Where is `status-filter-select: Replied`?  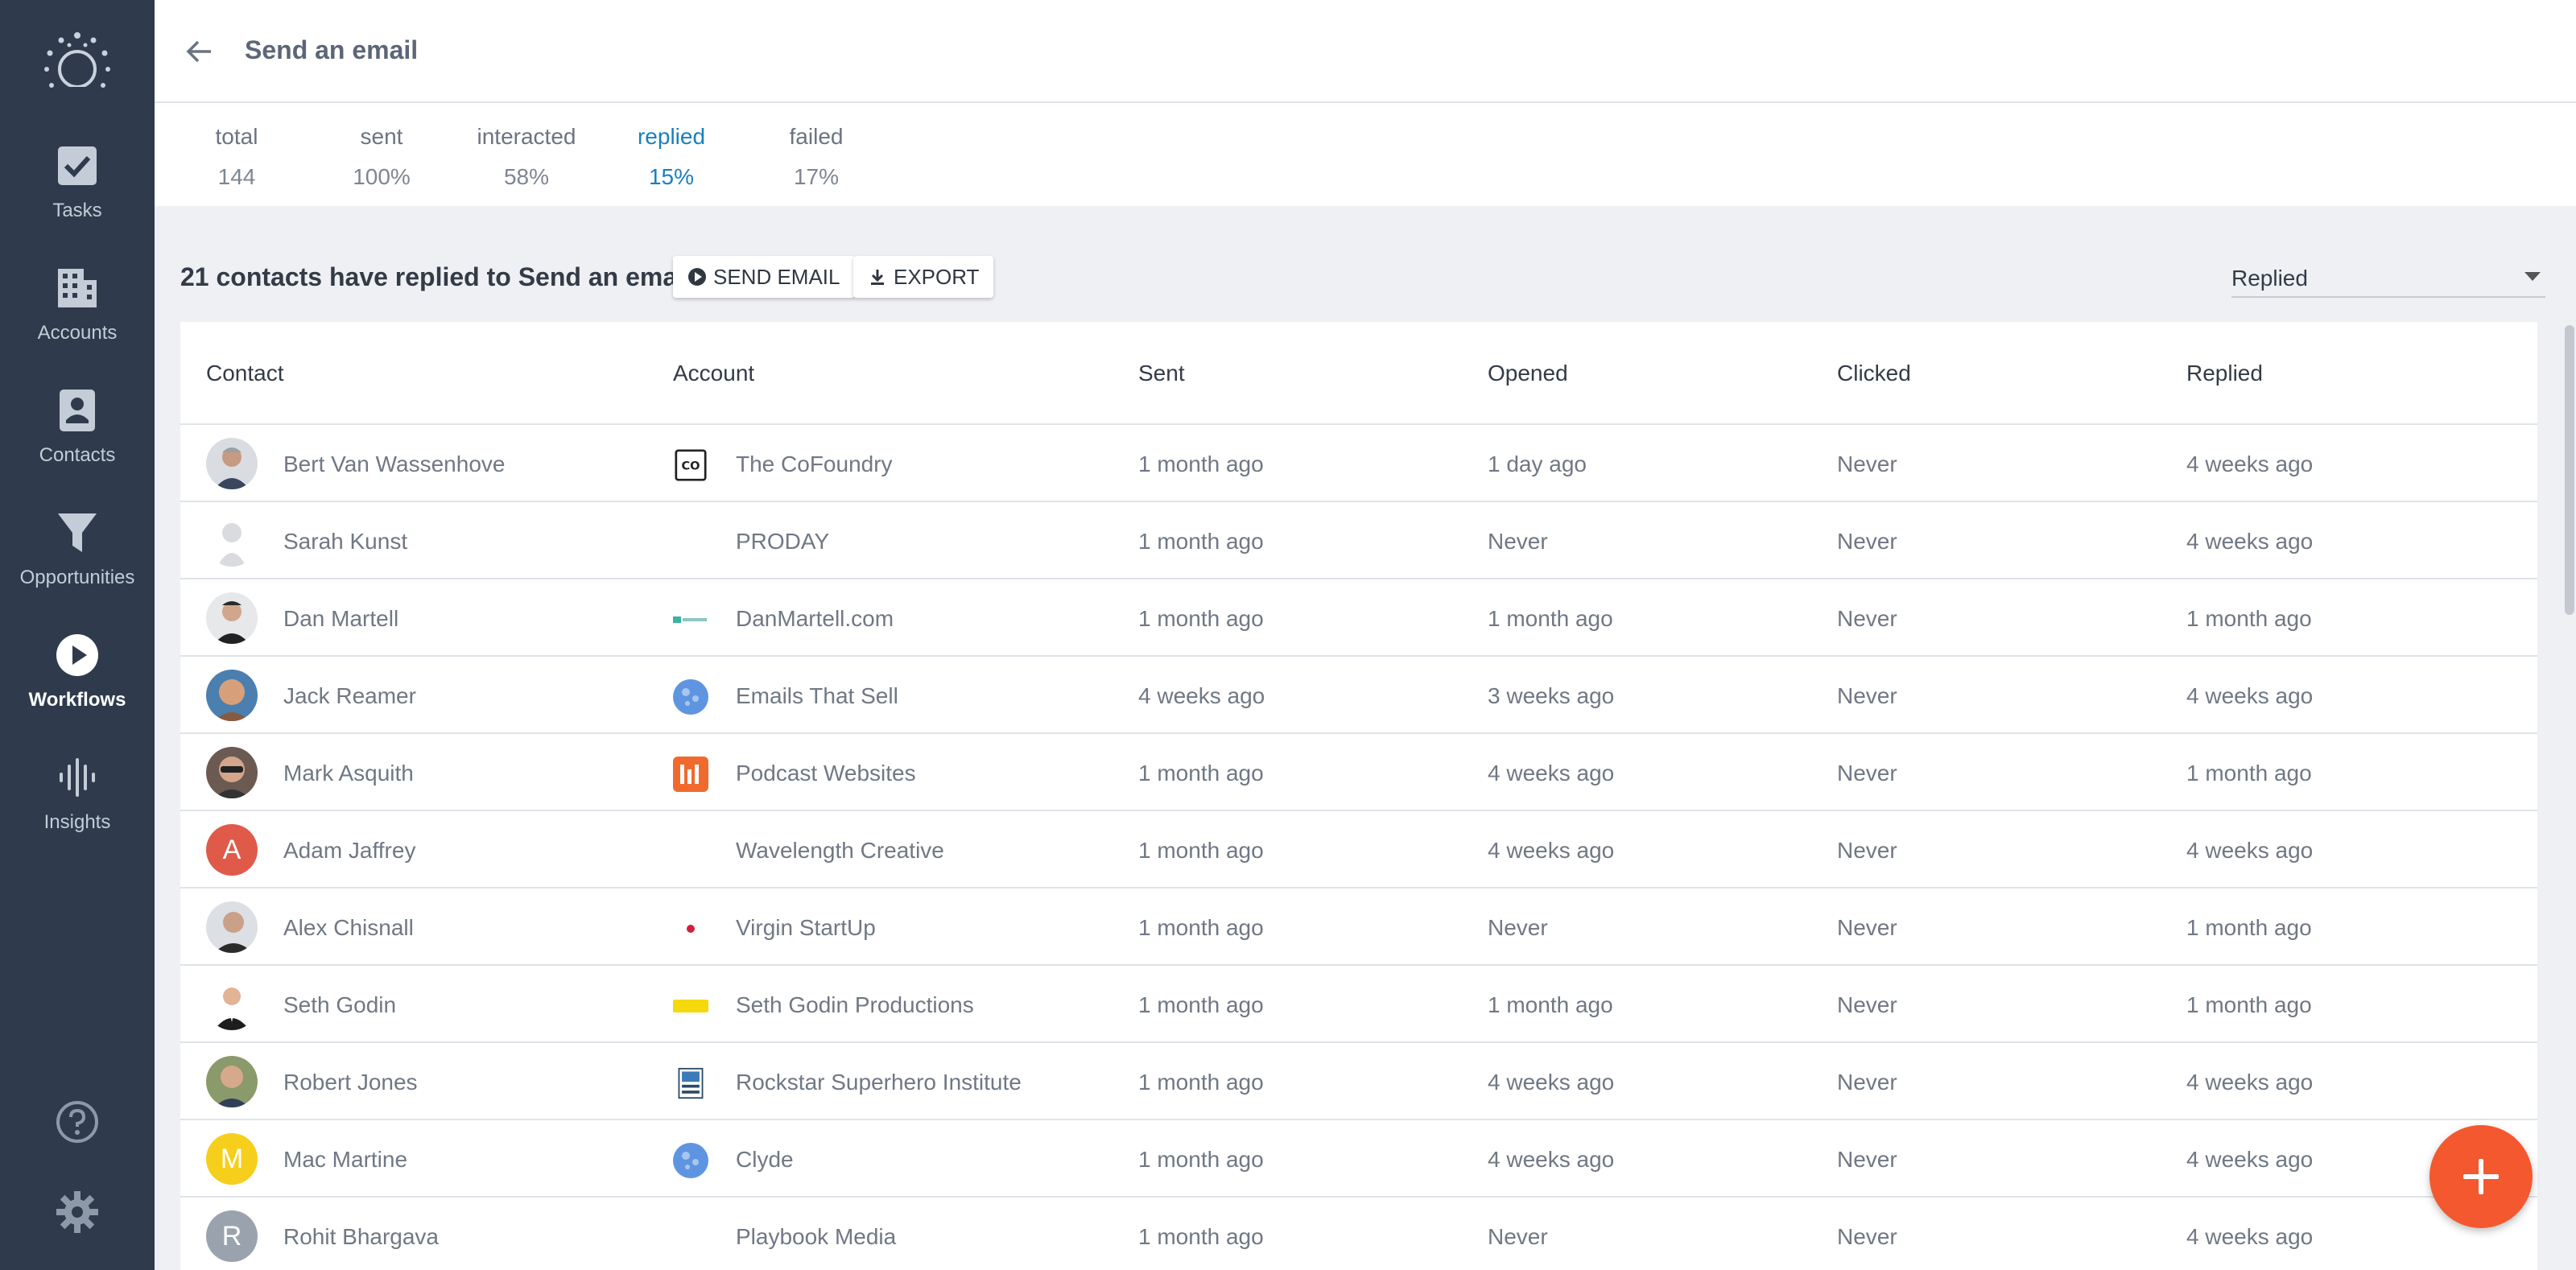 status-filter-select: Replied is located at coordinates (2388, 279).